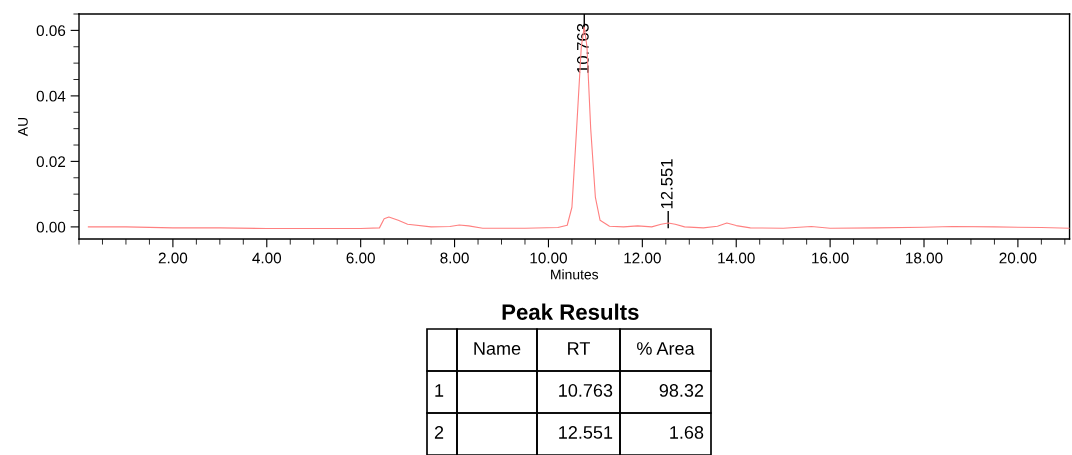  I want to click on x-axis-title: Minutes, so click(575, 274).